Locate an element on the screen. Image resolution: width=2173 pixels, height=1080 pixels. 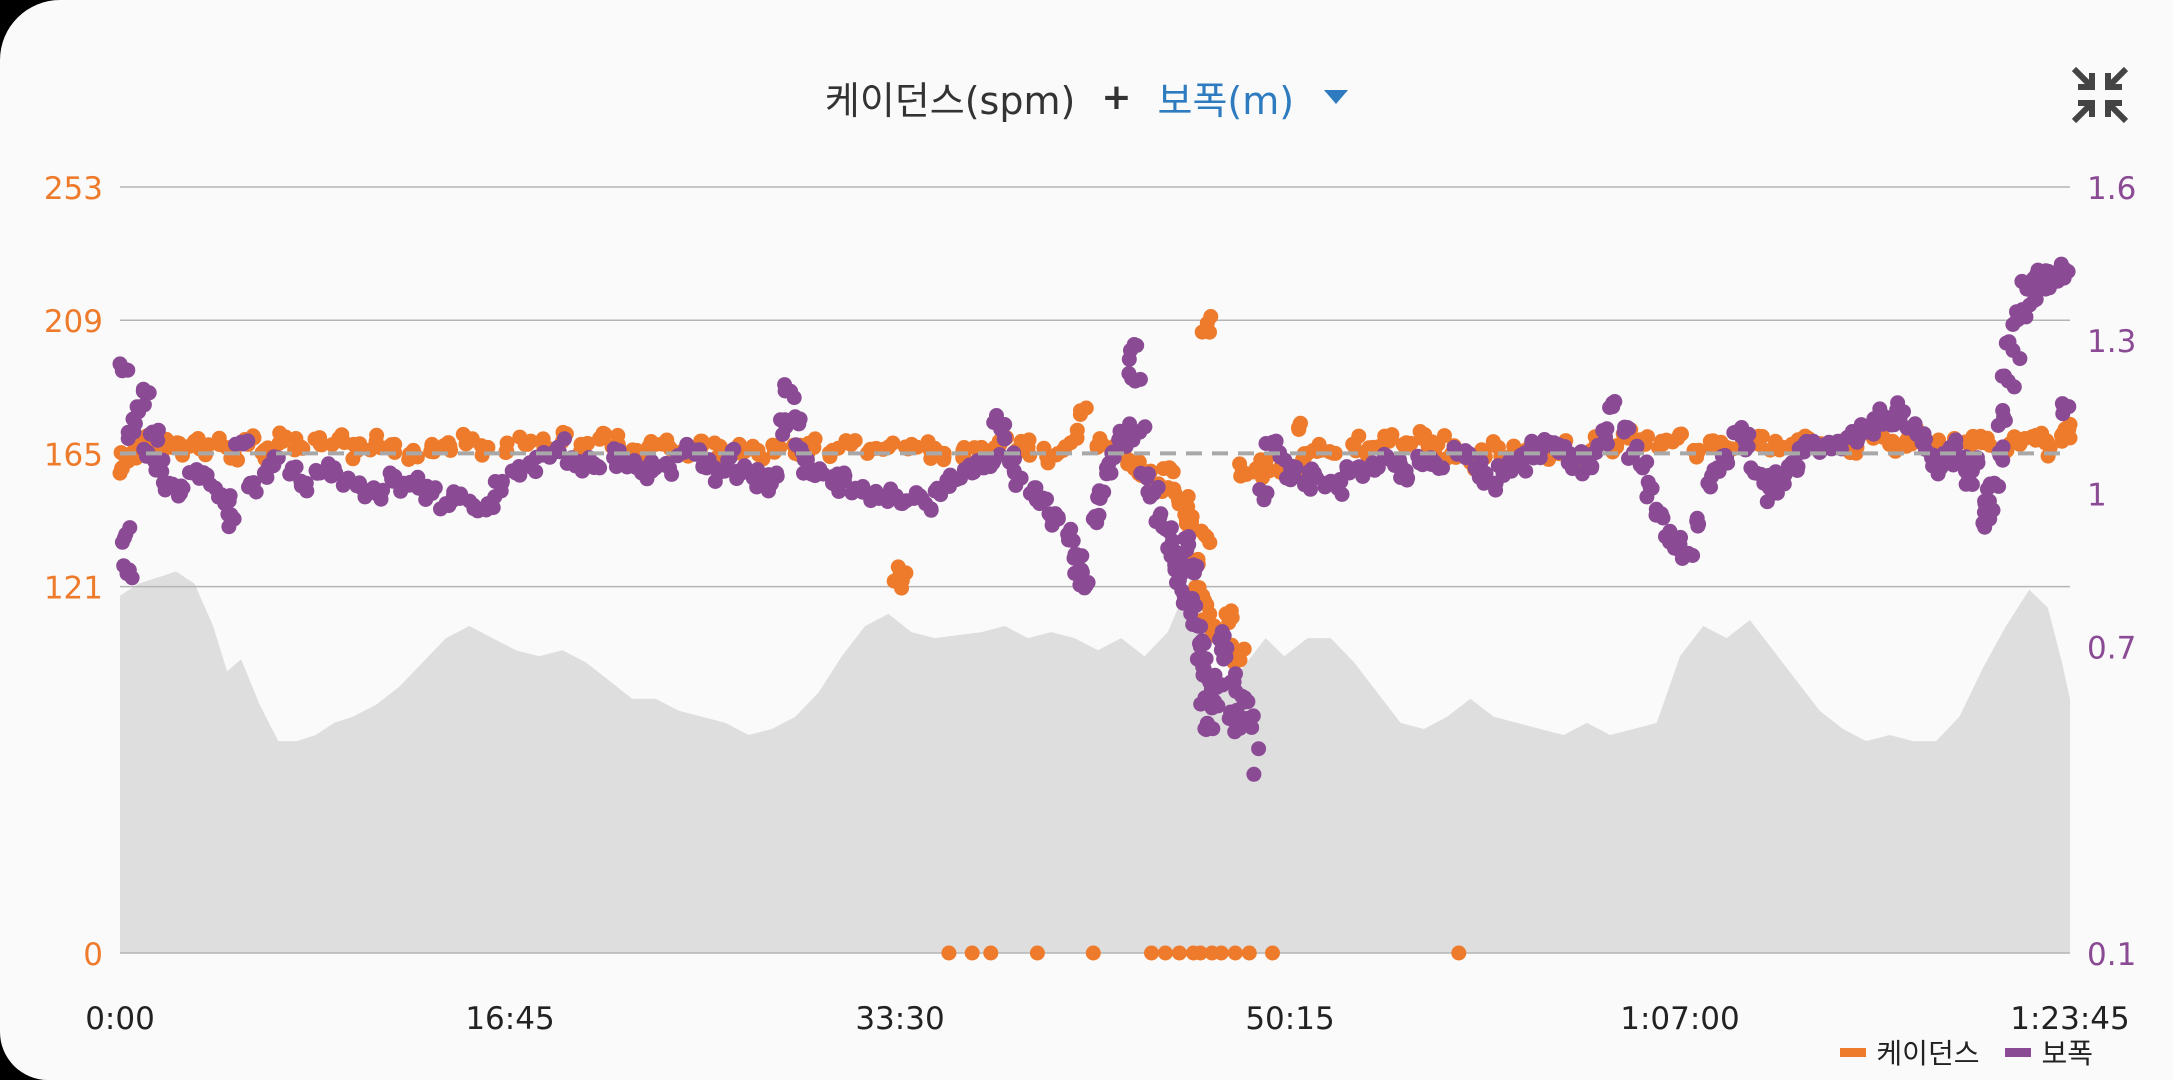
legend-label-cadence: 케이던스 is located at coordinates (1928, 1053).